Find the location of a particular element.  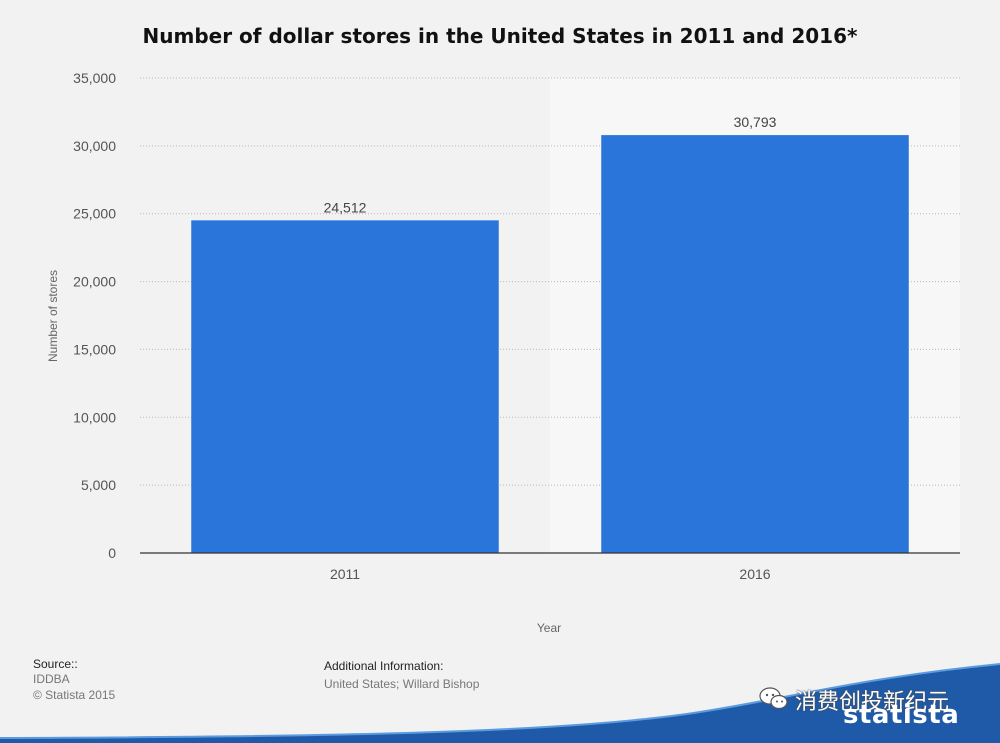

source-name: IDDBA is located at coordinates (51, 679).